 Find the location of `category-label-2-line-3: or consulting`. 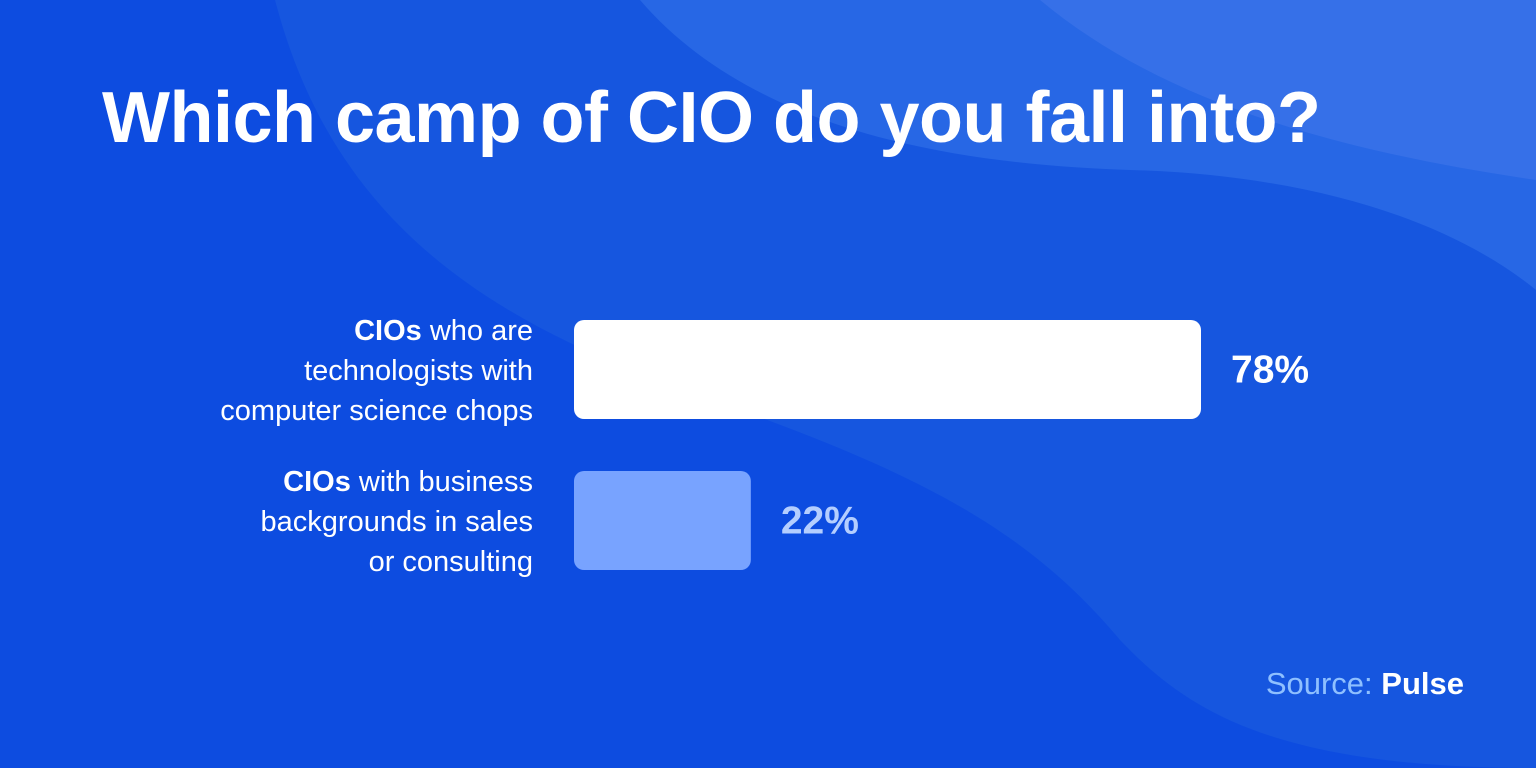

category-label-2-line-3: or consulting is located at coordinates (451, 562).